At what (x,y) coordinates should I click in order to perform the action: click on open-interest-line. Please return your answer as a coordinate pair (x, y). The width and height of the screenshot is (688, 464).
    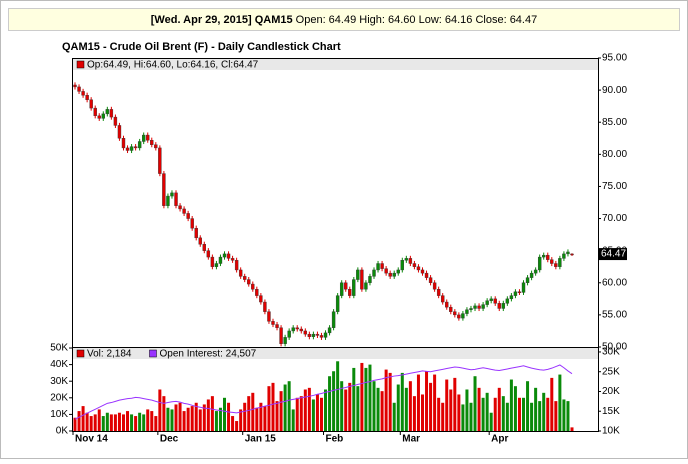
    Looking at the image, I should click on (323, 392).